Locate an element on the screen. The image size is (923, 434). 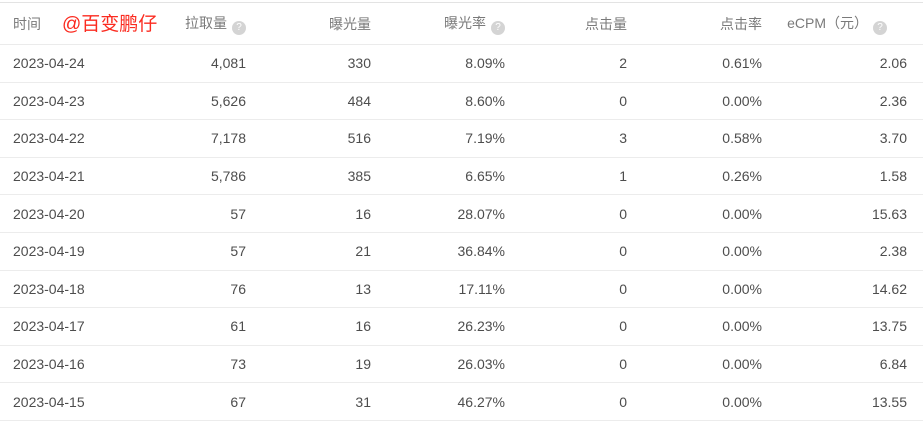
table-row: 2023-04-19 57 21 36.84% 0 0.00% 2.38 is located at coordinates (461, 251).